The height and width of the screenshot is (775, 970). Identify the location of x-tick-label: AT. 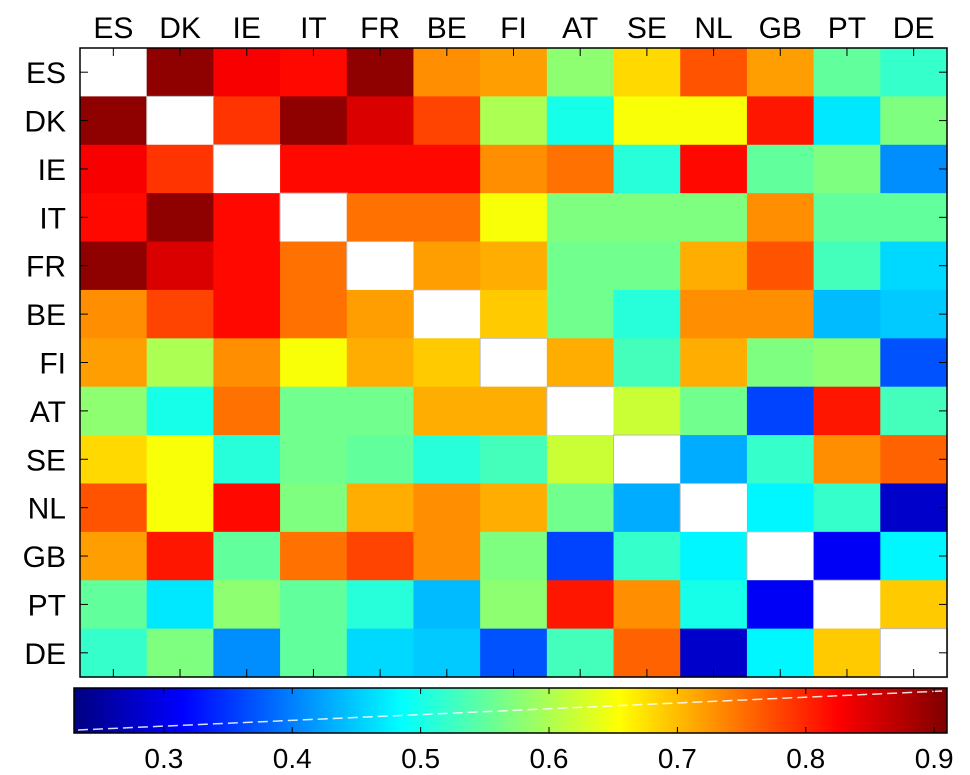
(580, 28).